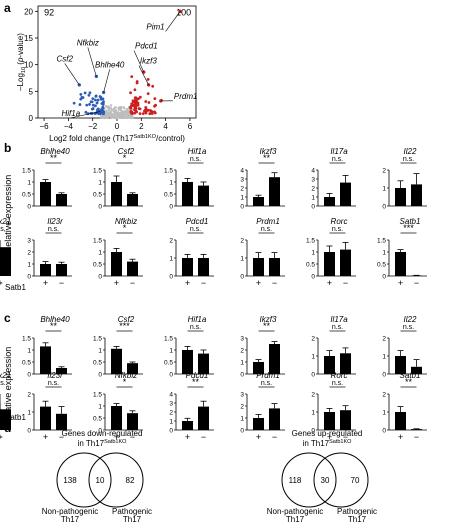  Describe the element at coordinates (118, 179) in the screenshot. I see `bar-subplot-csf2: Csf2 0 0.5 1 1.5 *` at that location.